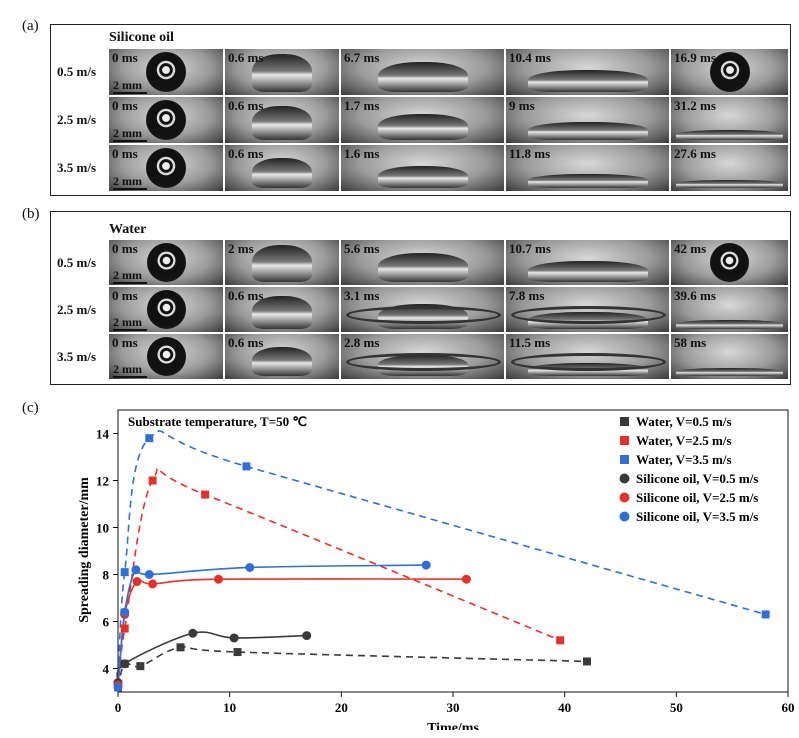 The width and height of the screenshot is (799, 738). Describe the element at coordinates (84, 550) in the screenshot. I see `y-axis-label: Spreading diameter/mm` at that location.